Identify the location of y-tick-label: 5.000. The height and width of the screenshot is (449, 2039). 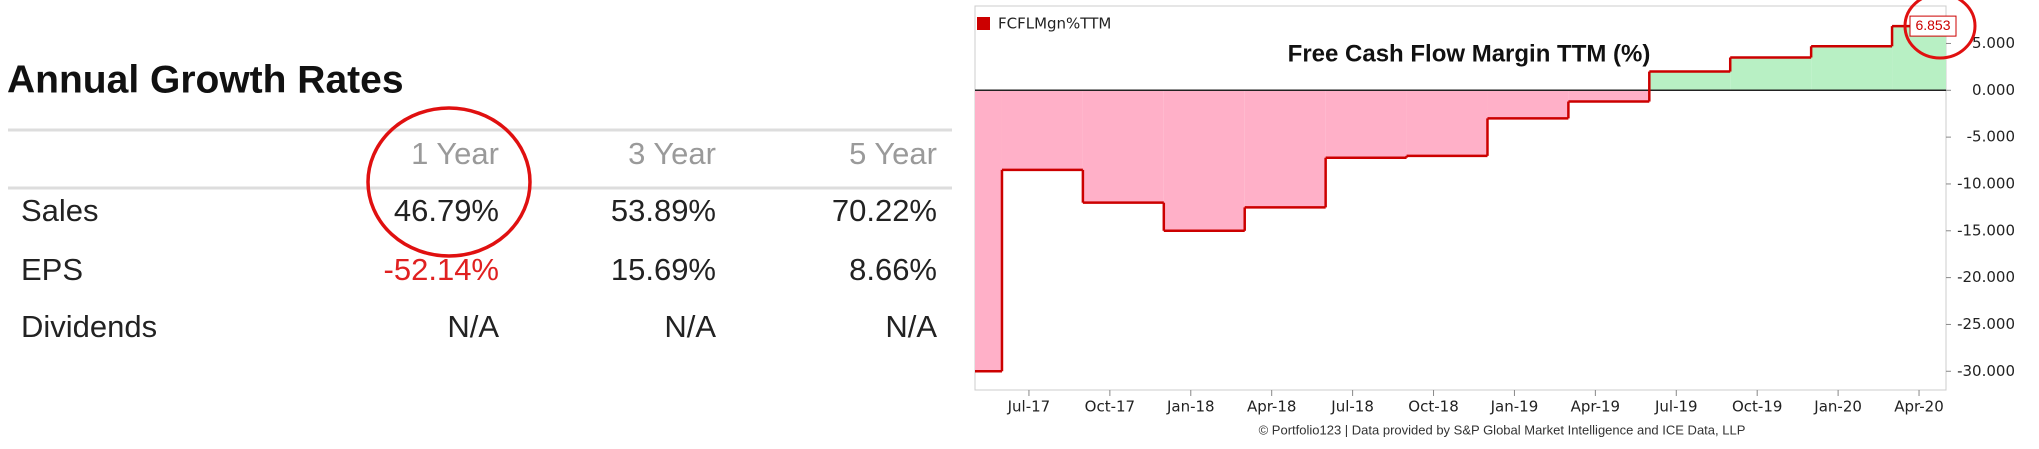
(1993, 43).